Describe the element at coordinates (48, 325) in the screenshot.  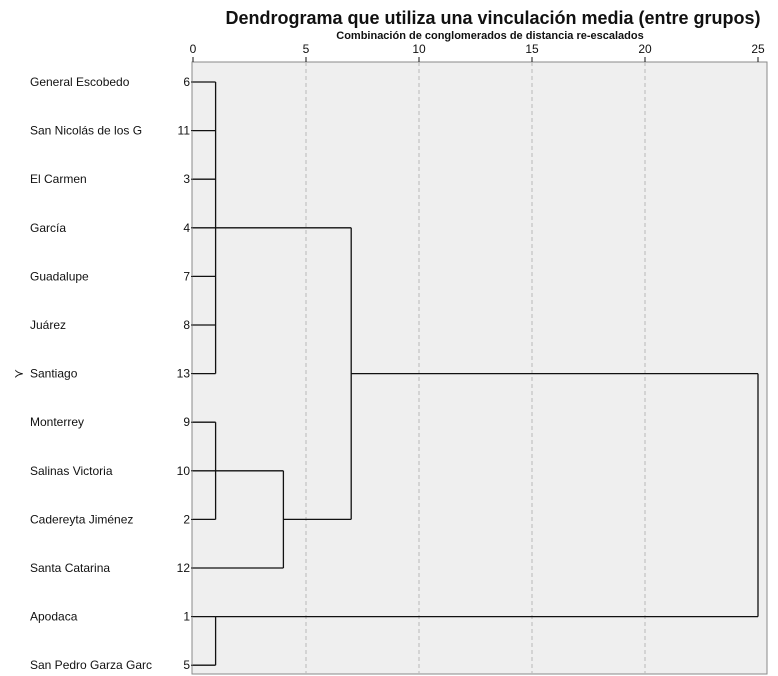
I see `row-label: Juárez` at that location.